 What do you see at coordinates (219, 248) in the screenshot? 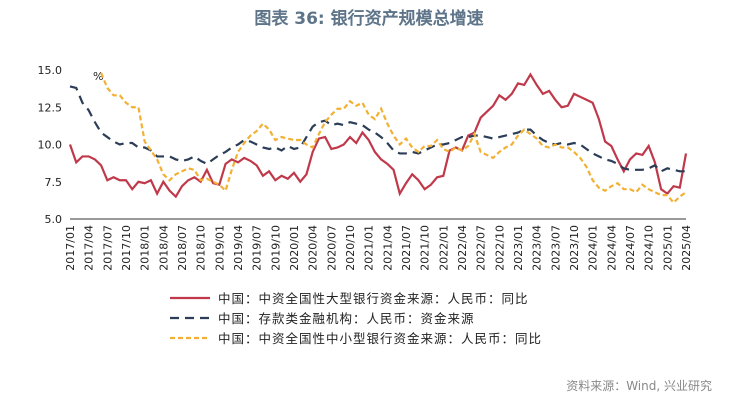
I see `x-tick-label: 2019/01` at bounding box center [219, 248].